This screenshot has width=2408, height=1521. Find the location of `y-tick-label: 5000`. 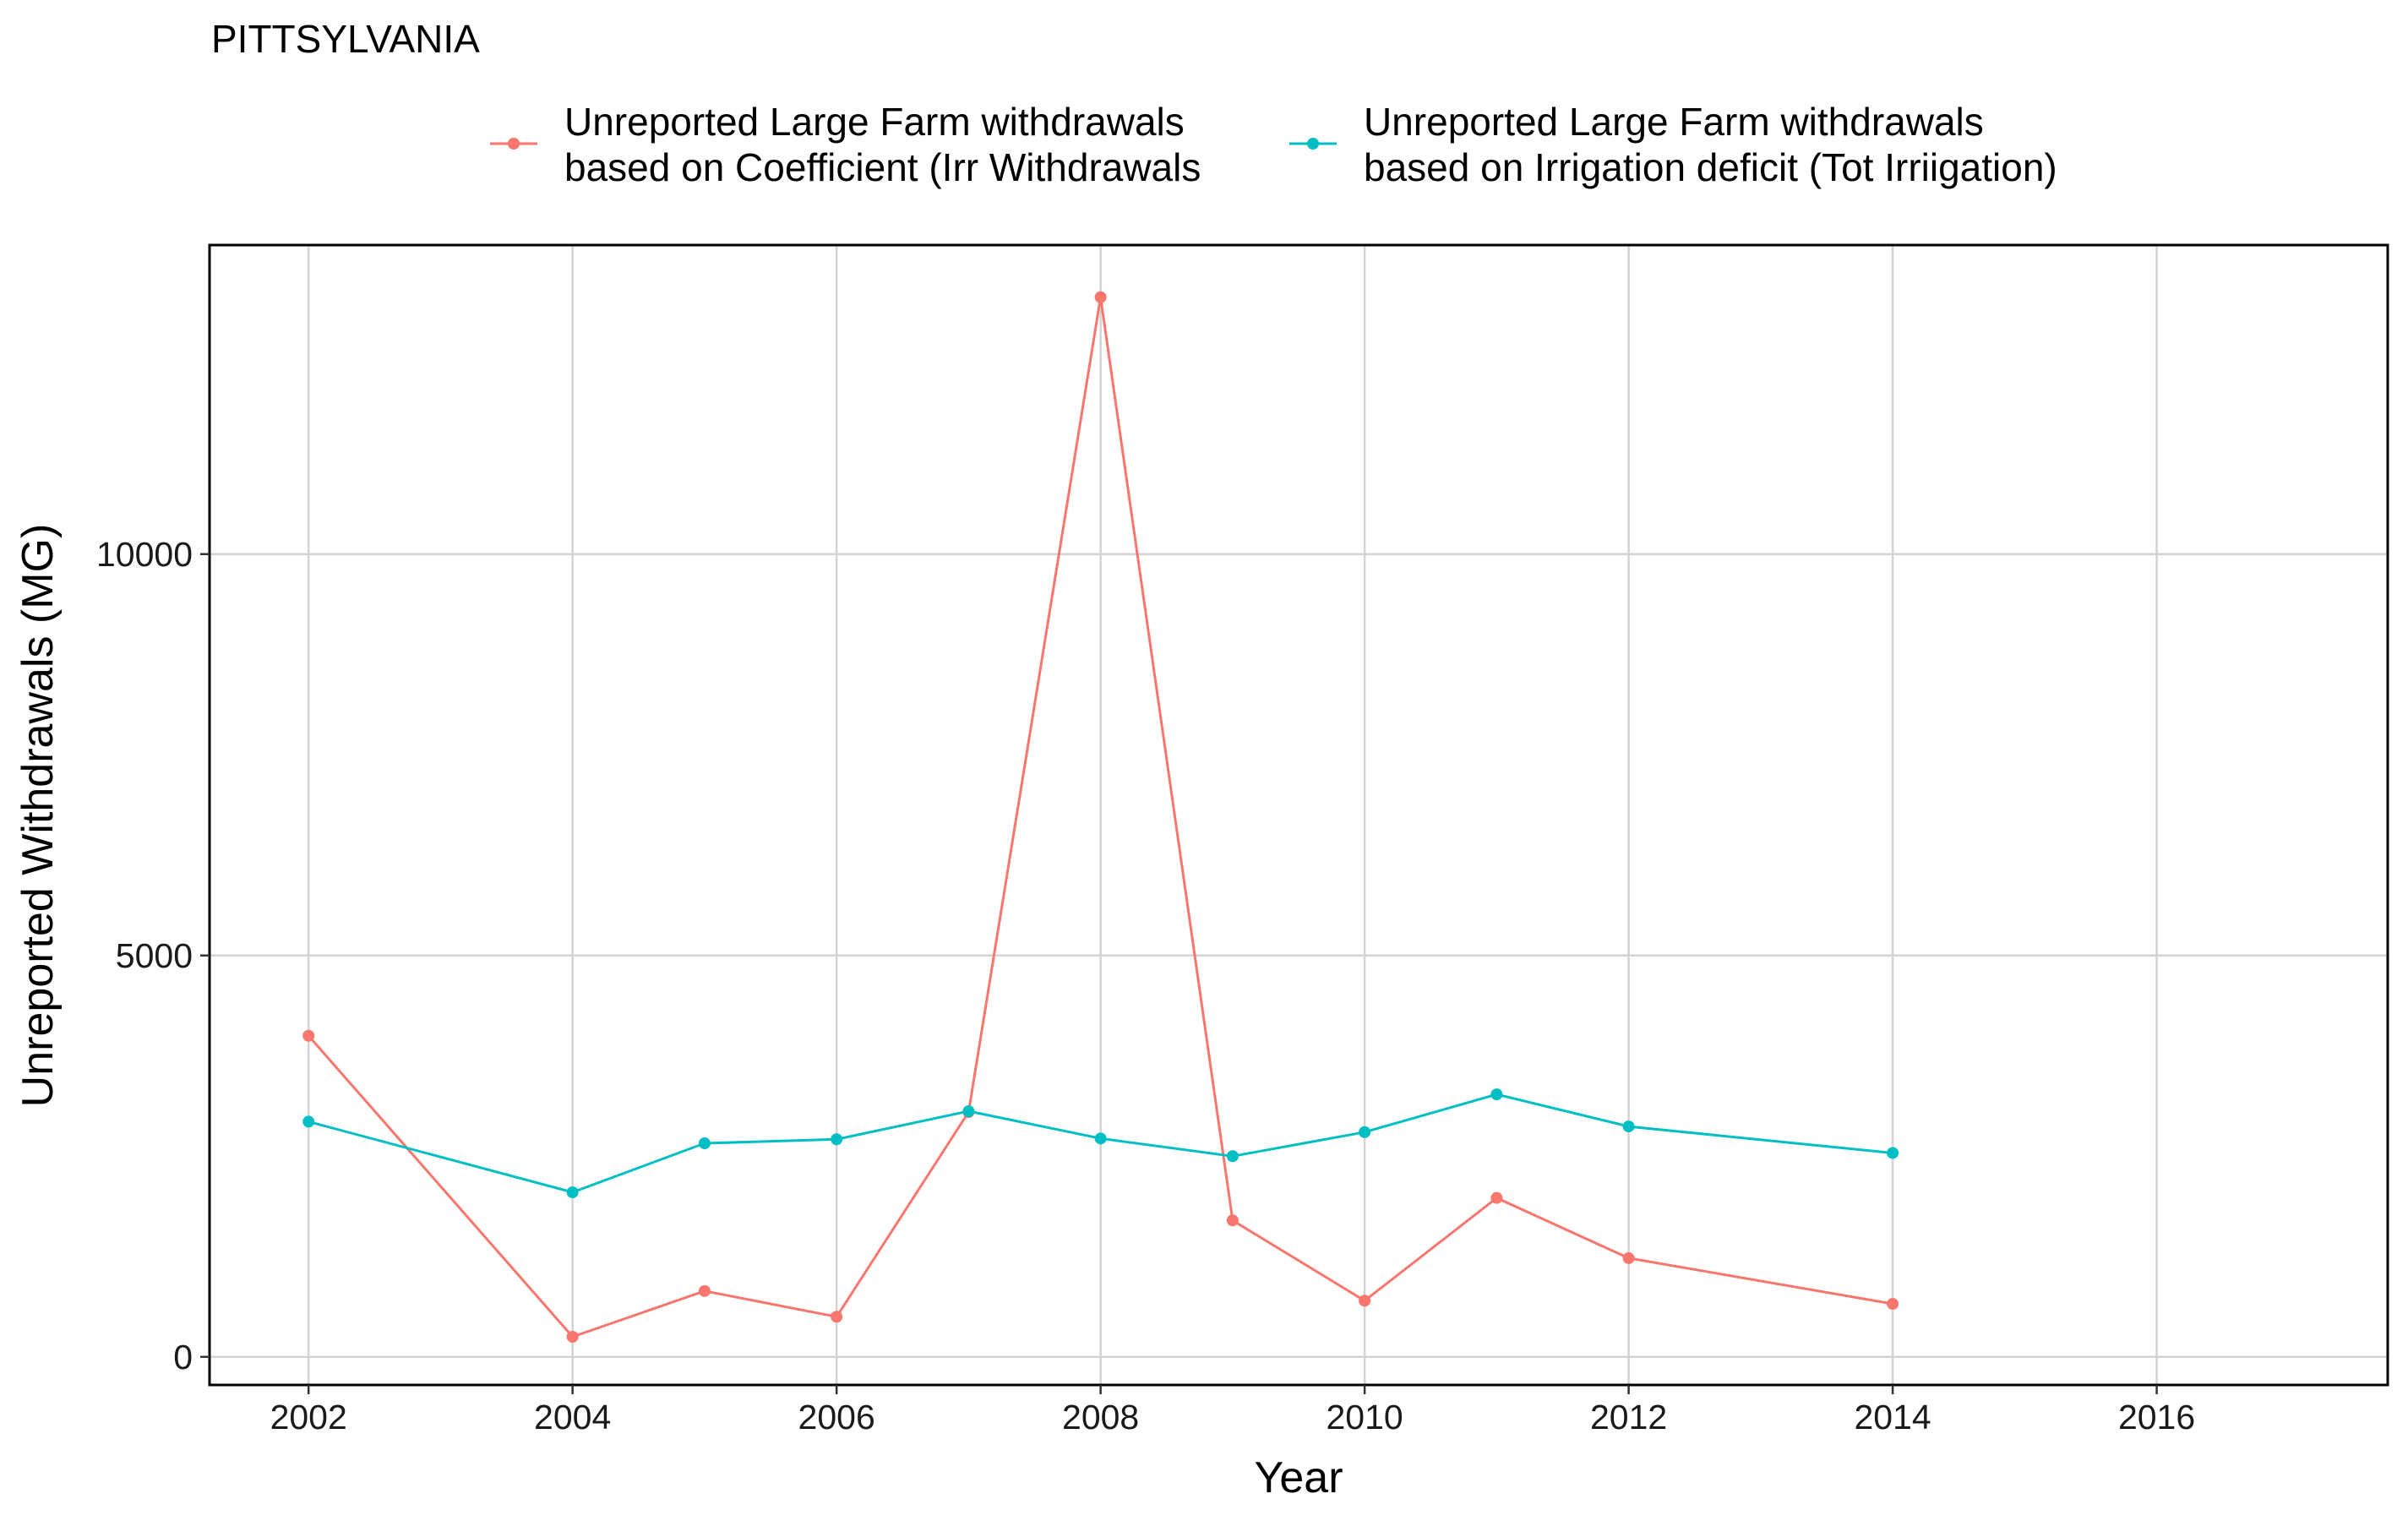

y-tick-label: 5000 is located at coordinates (154, 955).